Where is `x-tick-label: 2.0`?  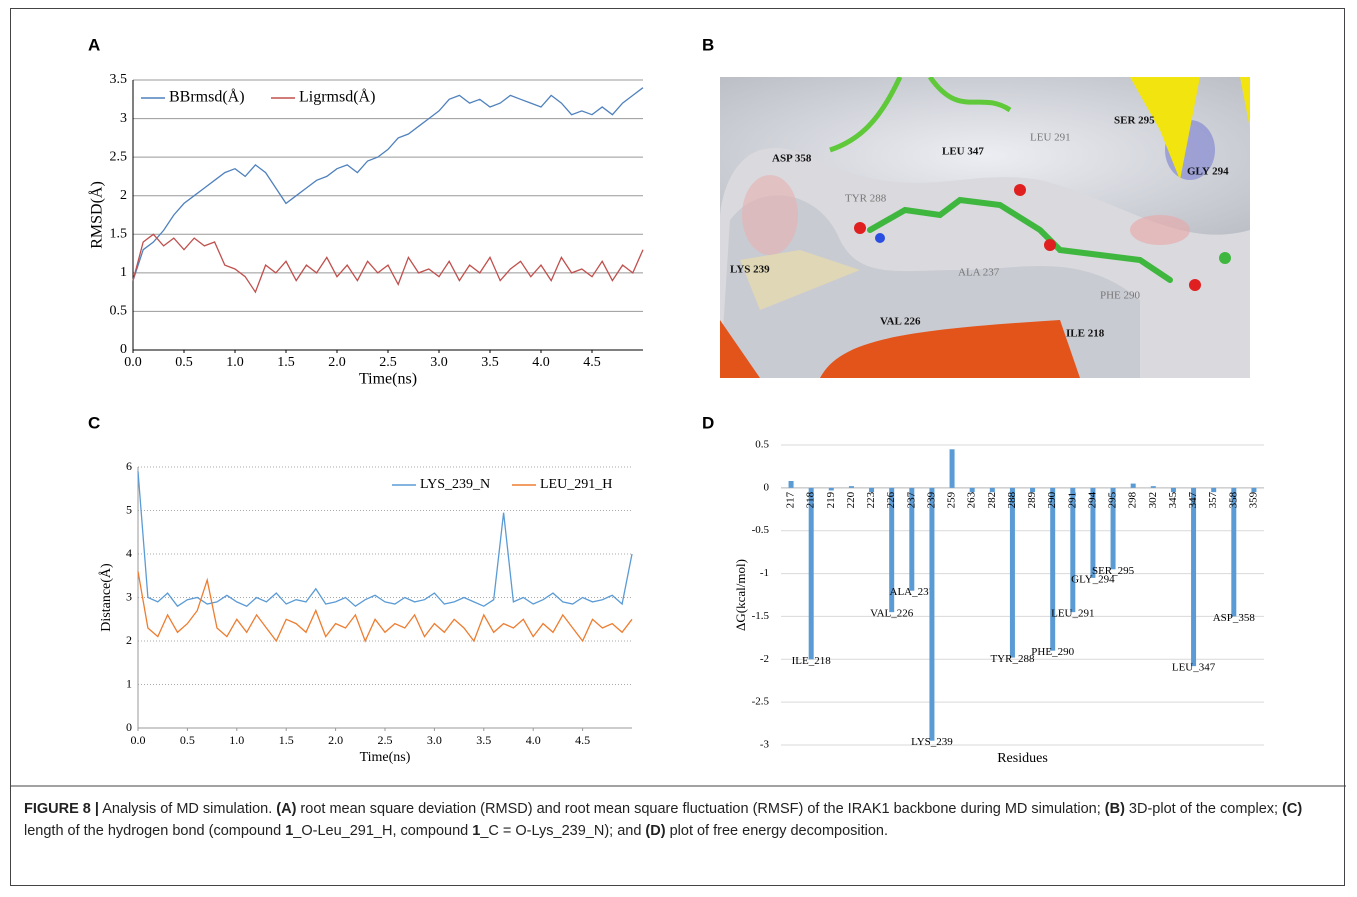
x-tick-label: 2.0 is located at coordinates (337, 362).